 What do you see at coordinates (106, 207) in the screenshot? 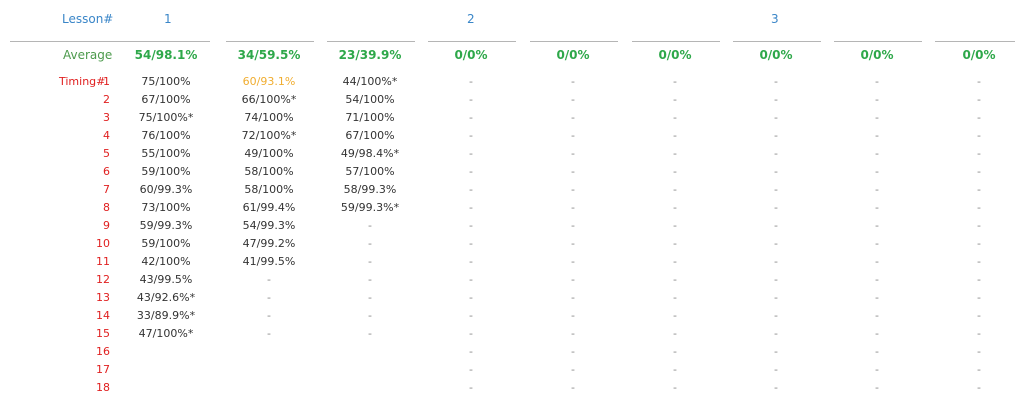
I see `timing-row-number: 8` at bounding box center [106, 207].